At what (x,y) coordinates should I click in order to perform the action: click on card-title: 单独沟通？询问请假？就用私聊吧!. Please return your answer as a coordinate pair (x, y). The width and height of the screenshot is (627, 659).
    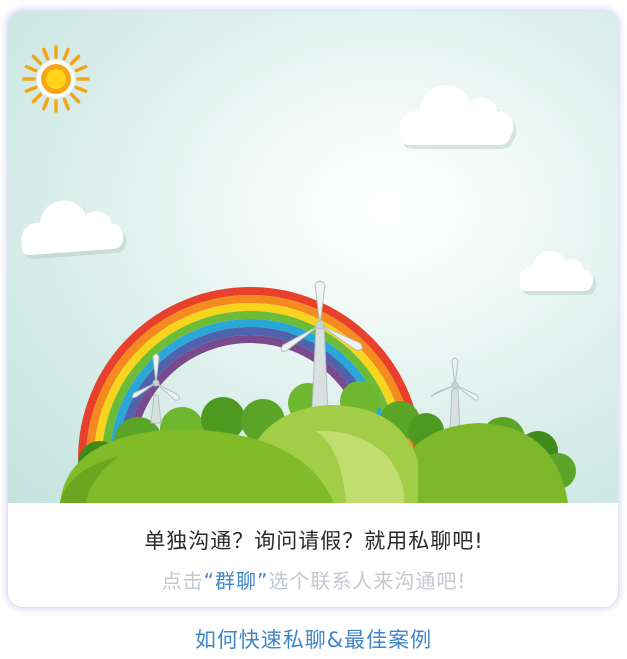
    Looking at the image, I should click on (314, 541).